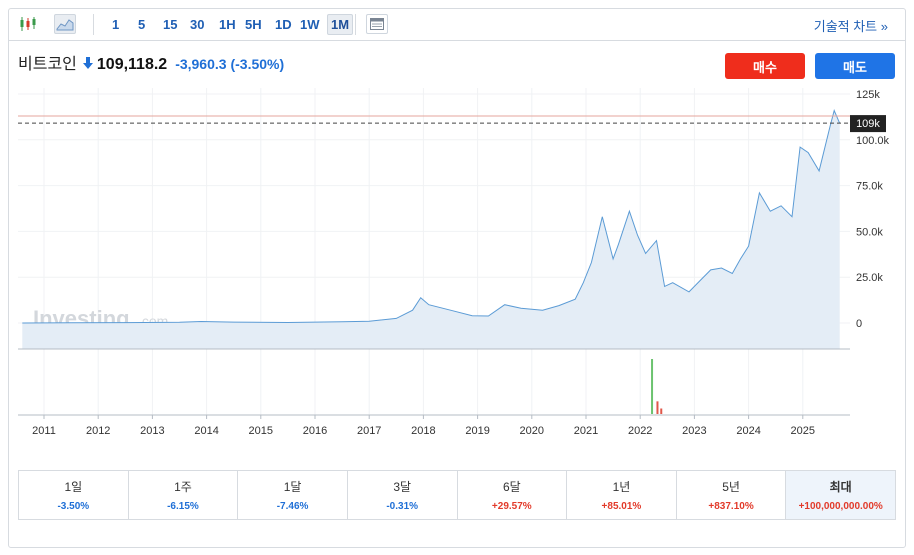  What do you see at coordinates (28, 24) in the screenshot?
I see `candlestick-icon` at bounding box center [28, 24].